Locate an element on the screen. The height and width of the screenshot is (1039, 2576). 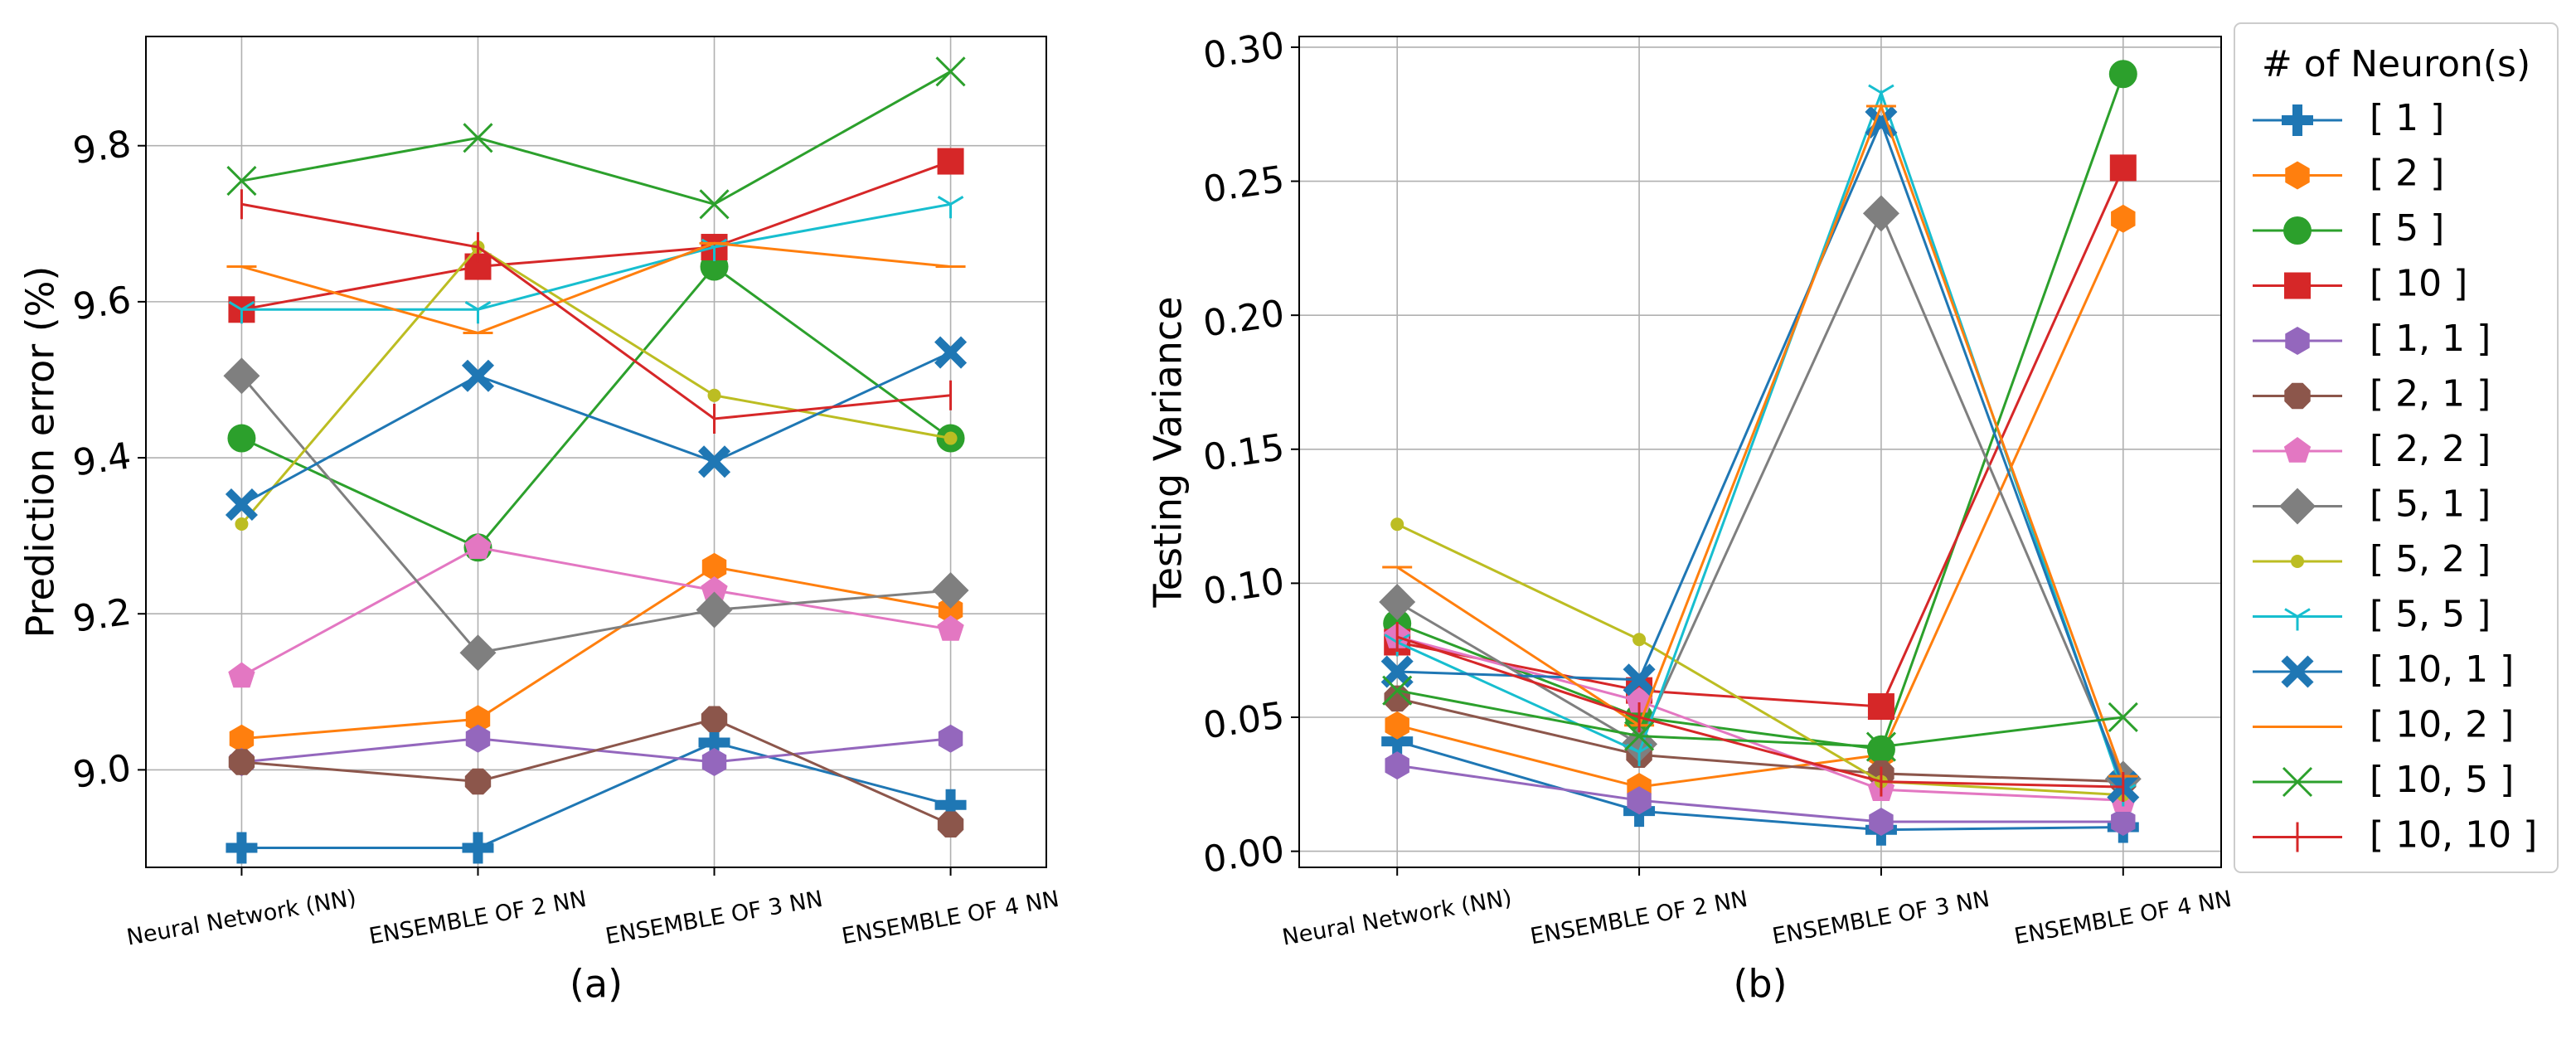
legend-label-5-1: [ 5, 1 ] is located at coordinates (2430, 504).